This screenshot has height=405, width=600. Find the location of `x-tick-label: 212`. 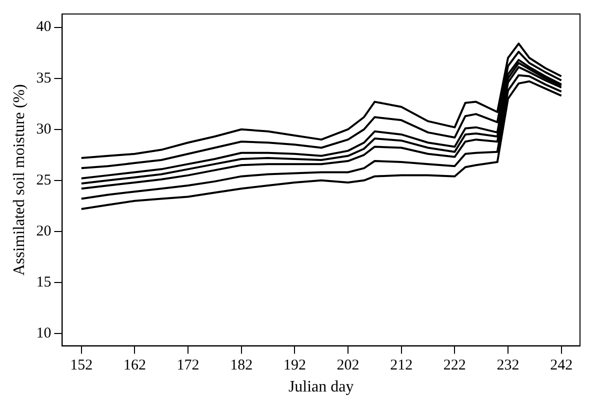

x-tick-label: 212 is located at coordinates (401, 366).